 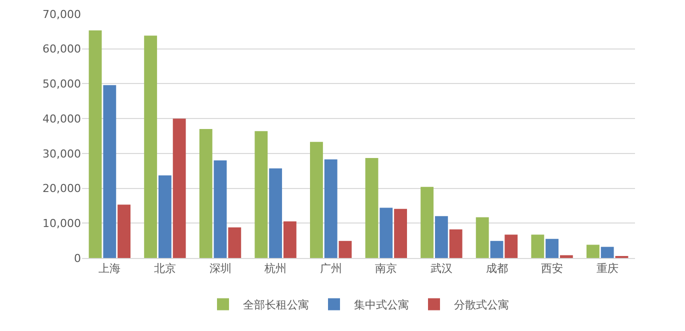 I want to click on y-tick-label: 20,000, so click(x=61, y=189).